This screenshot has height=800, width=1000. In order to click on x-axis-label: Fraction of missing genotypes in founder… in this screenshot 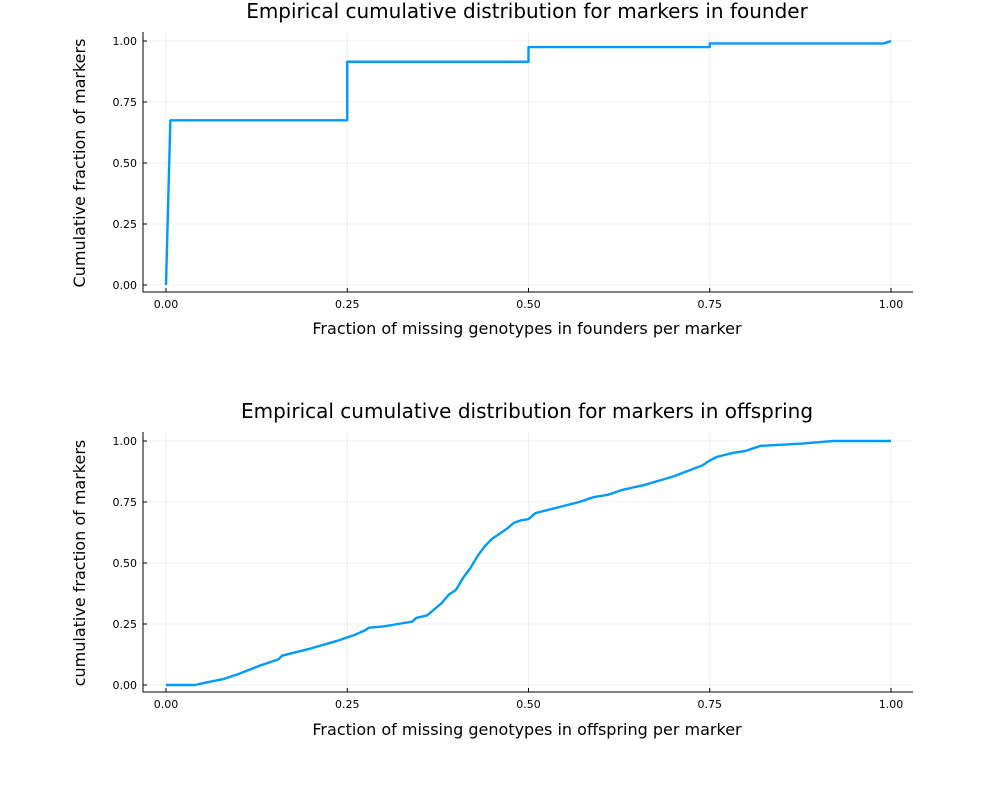, I will do `click(527, 328)`.